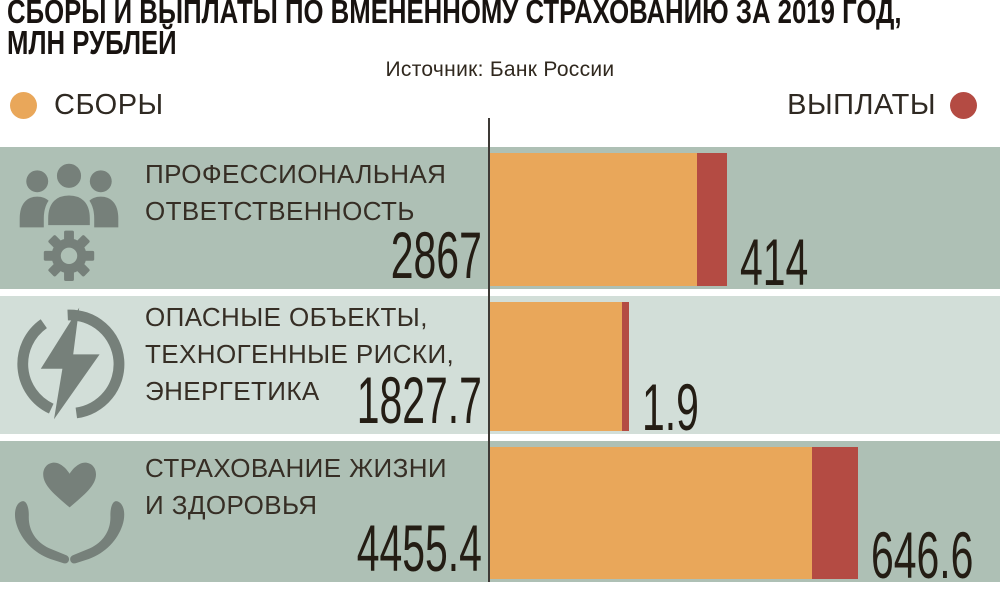 Image resolution: width=1000 pixels, height=592 pixels. Describe the element at coordinates (670, 407) in the screenshot. I see `payments-value: 1.9` at that location.